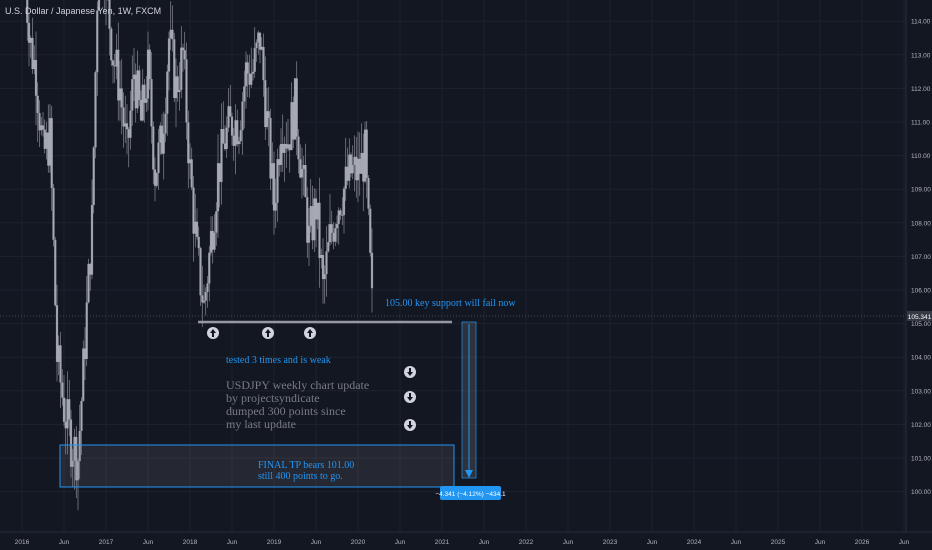 This screenshot has height=550, width=932. Describe the element at coordinates (921, 55) in the screenshot. I see `y-tick-label: 113.00` at that location.